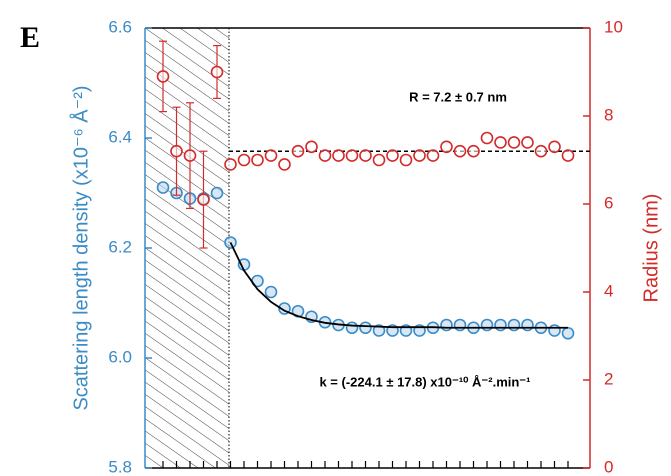 This screenshot has width=671, height=476. I want to click on panel-label: E, so click(30, 37).